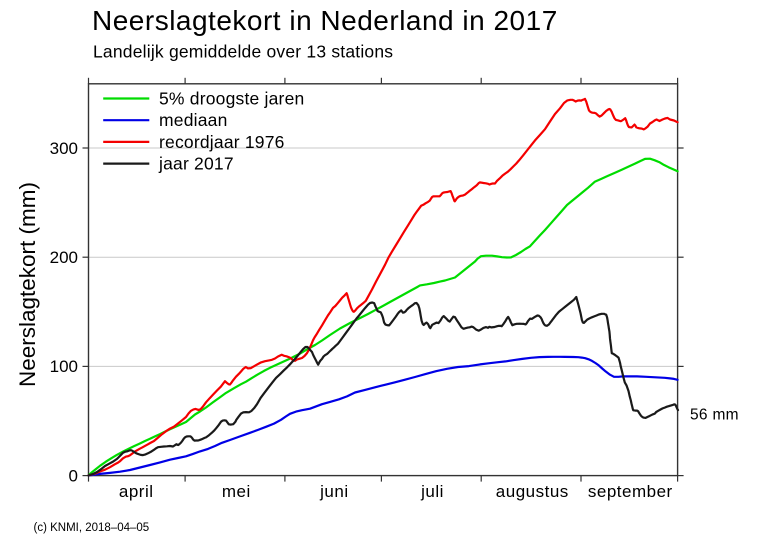  Describe the element at coordinates (222, 142) in the screenshot. I see `svg-text: recordjaar 1976` at that location.